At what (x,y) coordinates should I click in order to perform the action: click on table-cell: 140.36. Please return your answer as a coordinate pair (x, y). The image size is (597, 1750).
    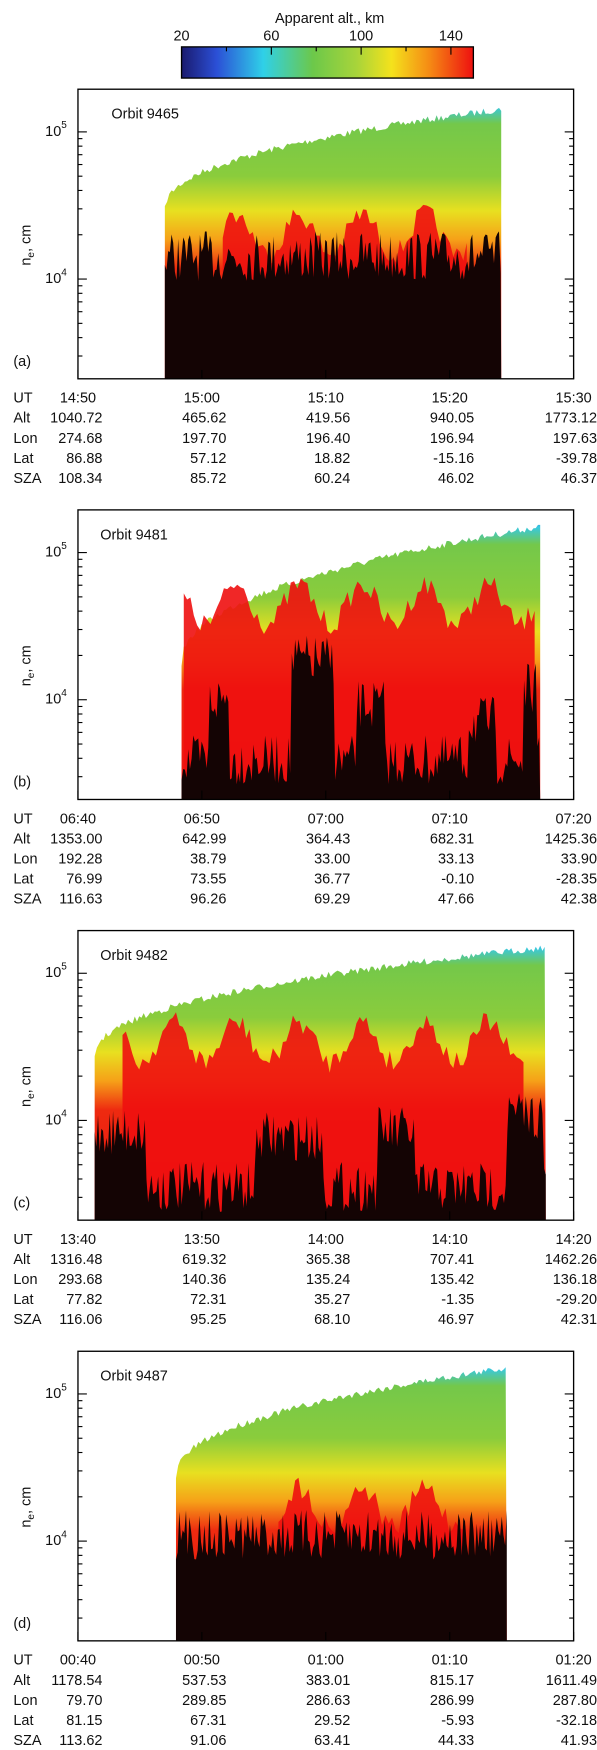
    Looking at the image, I should click on (204, 1280).